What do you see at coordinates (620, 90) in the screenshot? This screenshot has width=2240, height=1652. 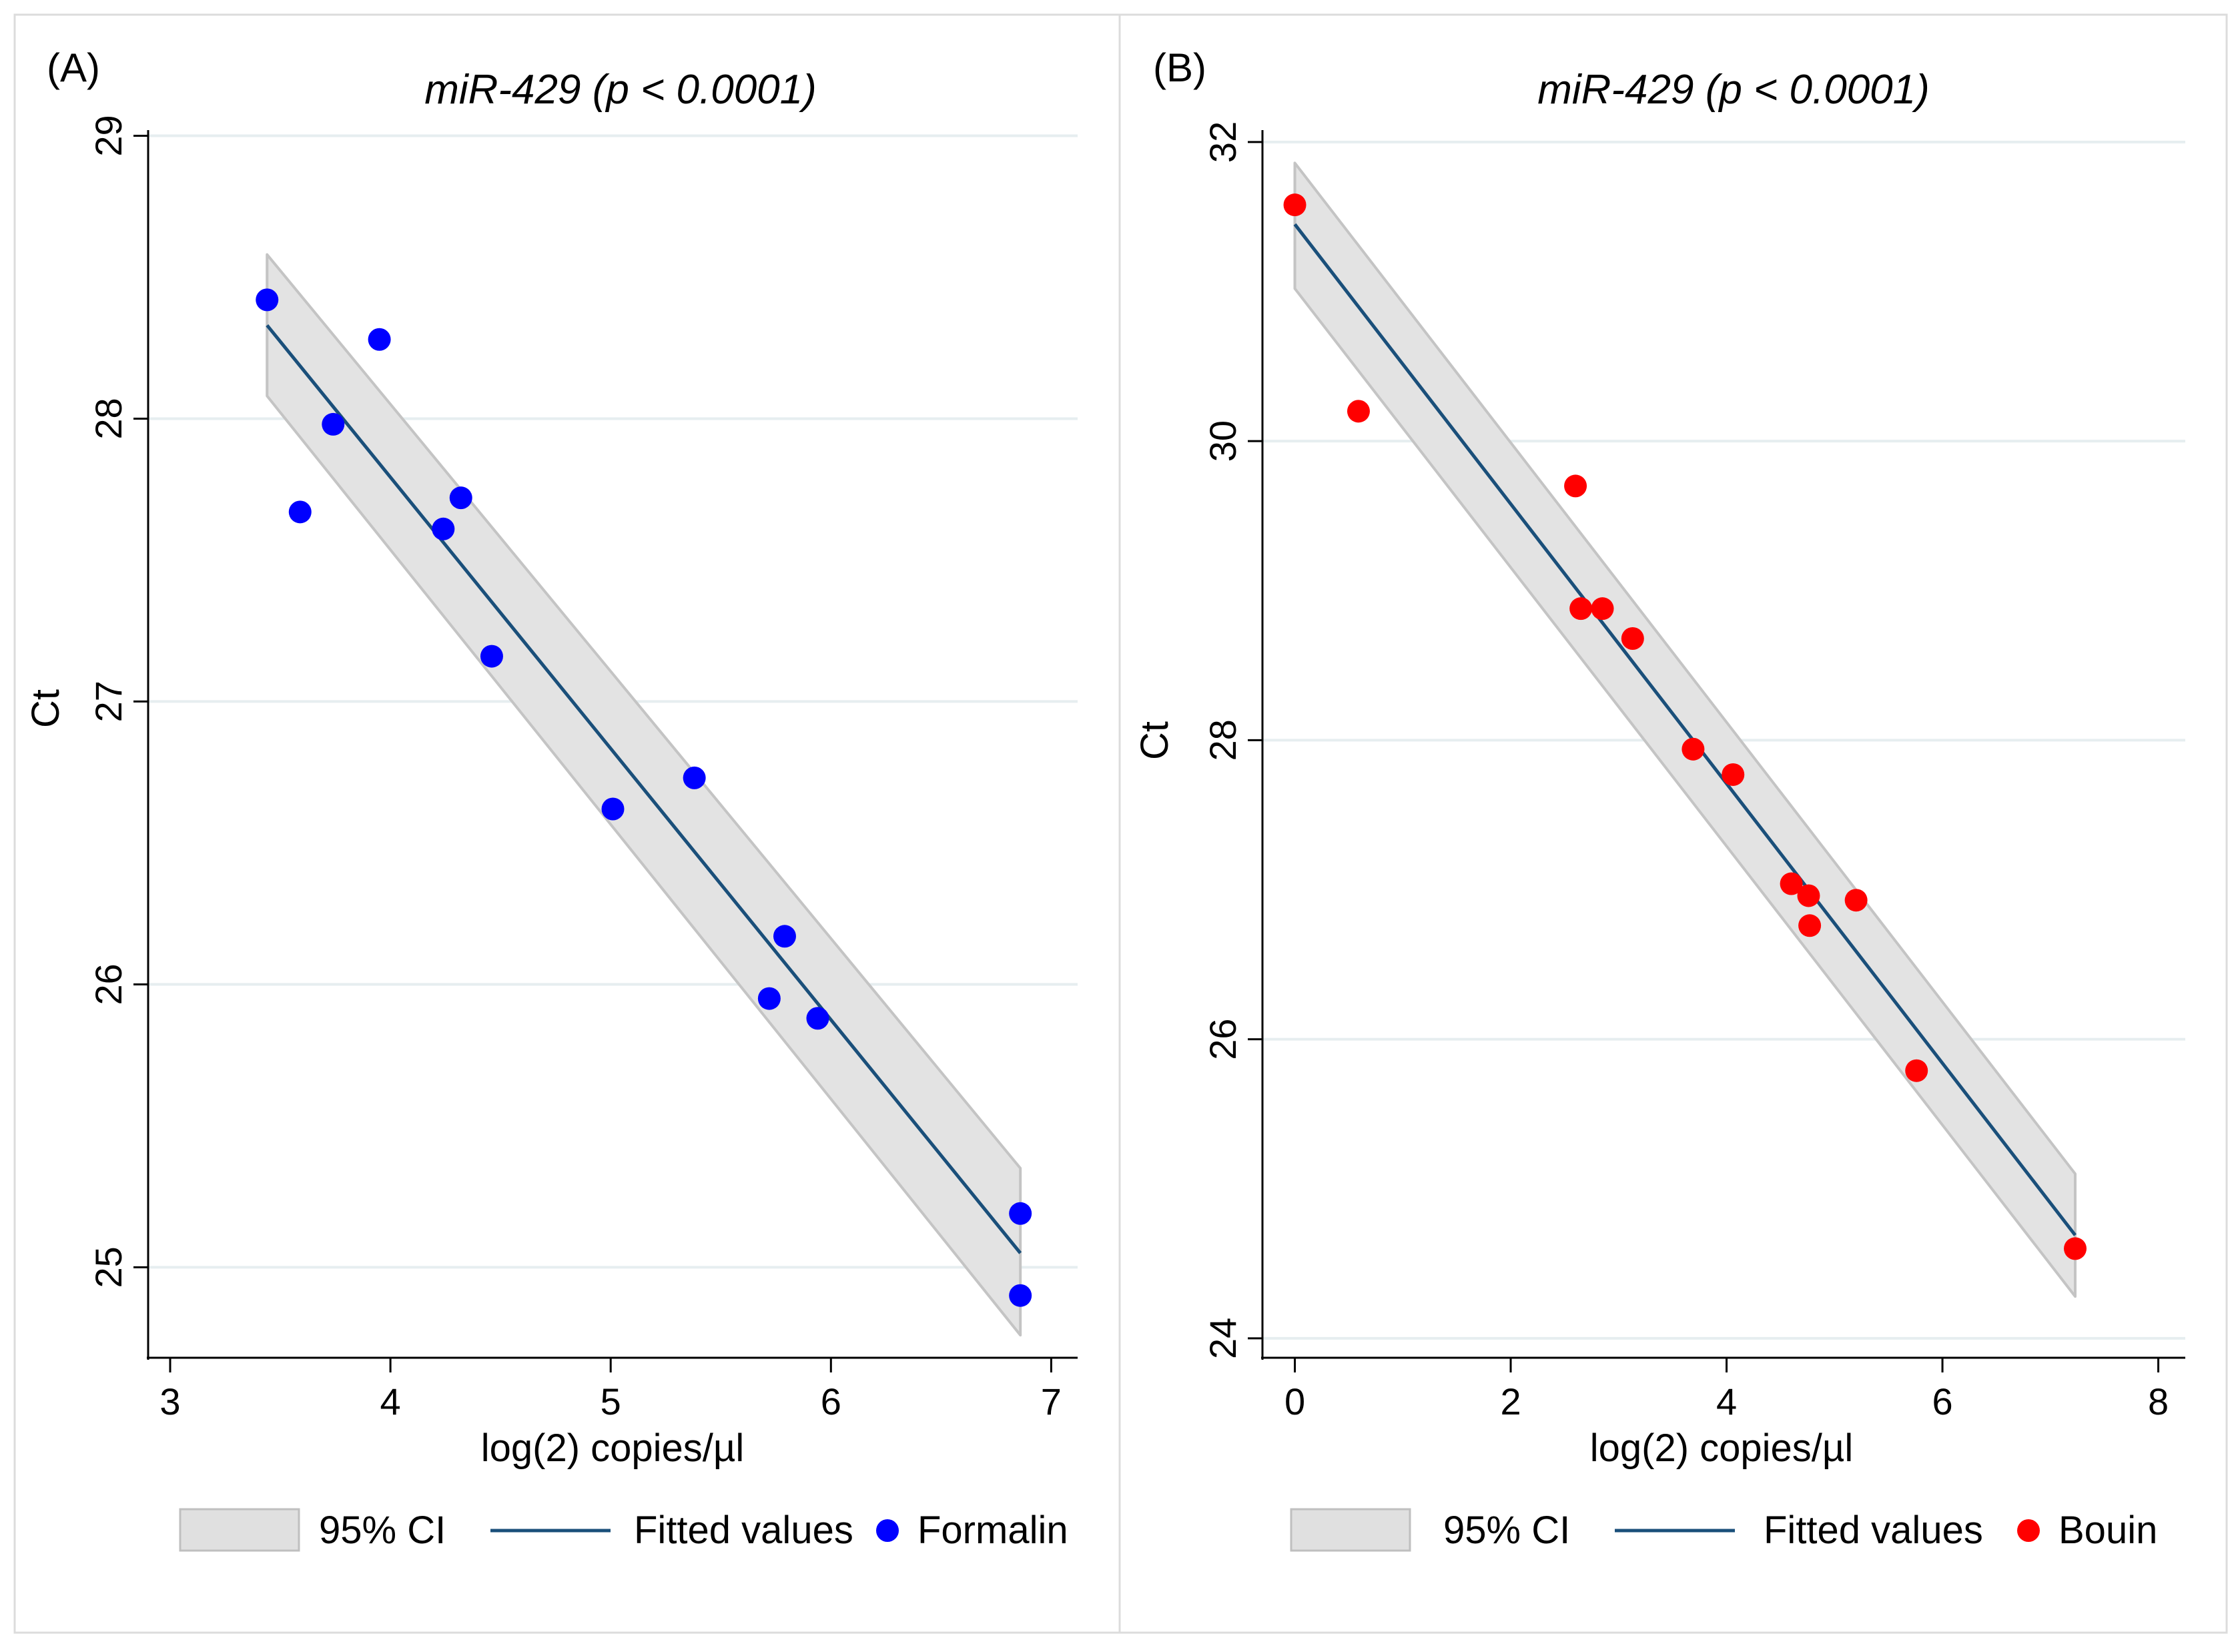 I see `panel-a-title: miR-429 (p < 0.0001)` at bounding box center [620, 90].